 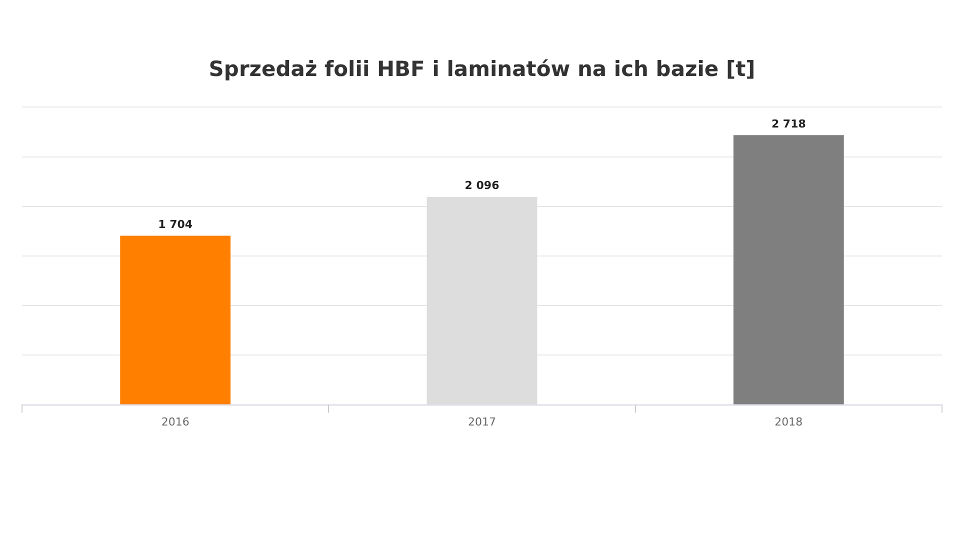 What do you see at coordinates (175, 225) in the screenshot?
I see `data-label: 1 704` at bounding box center [175, 225].